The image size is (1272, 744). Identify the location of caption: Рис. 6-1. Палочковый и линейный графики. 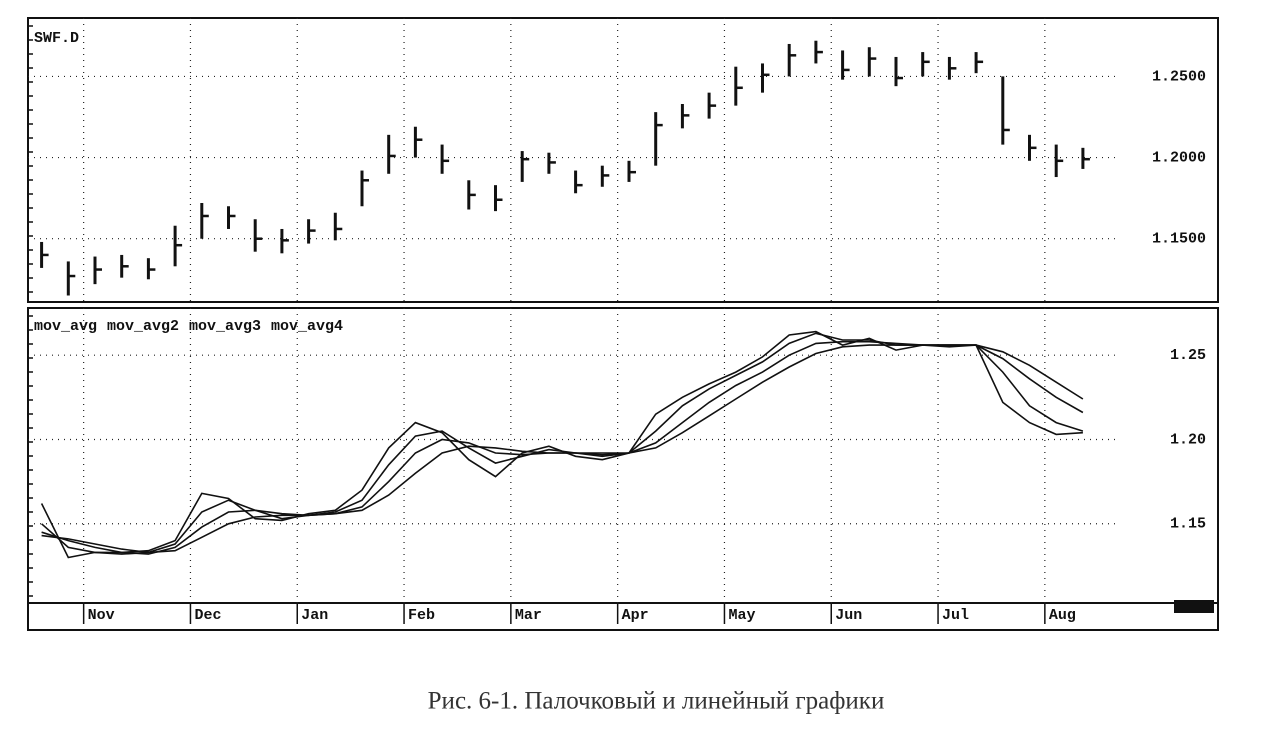
(656, 701).